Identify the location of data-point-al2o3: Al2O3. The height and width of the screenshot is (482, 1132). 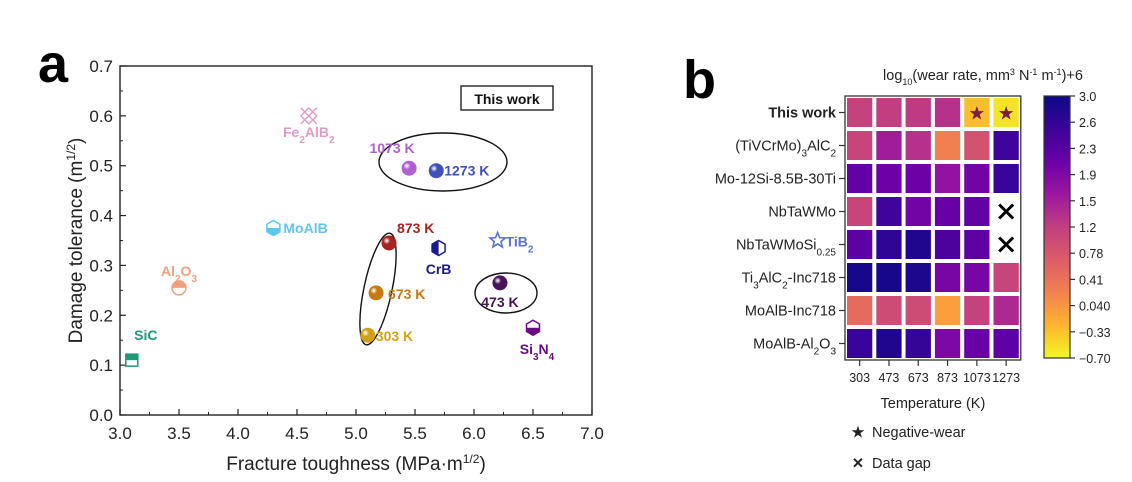
(179, 279).